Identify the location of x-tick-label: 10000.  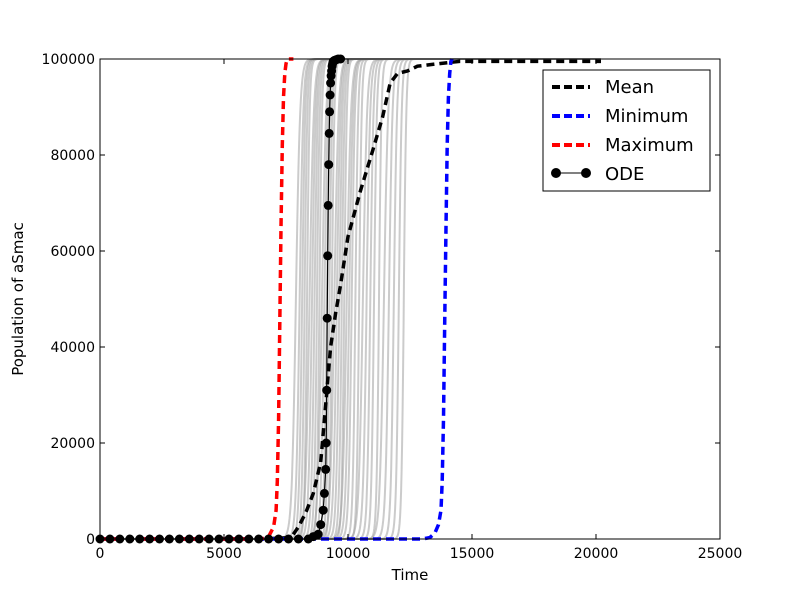
(348, 554).